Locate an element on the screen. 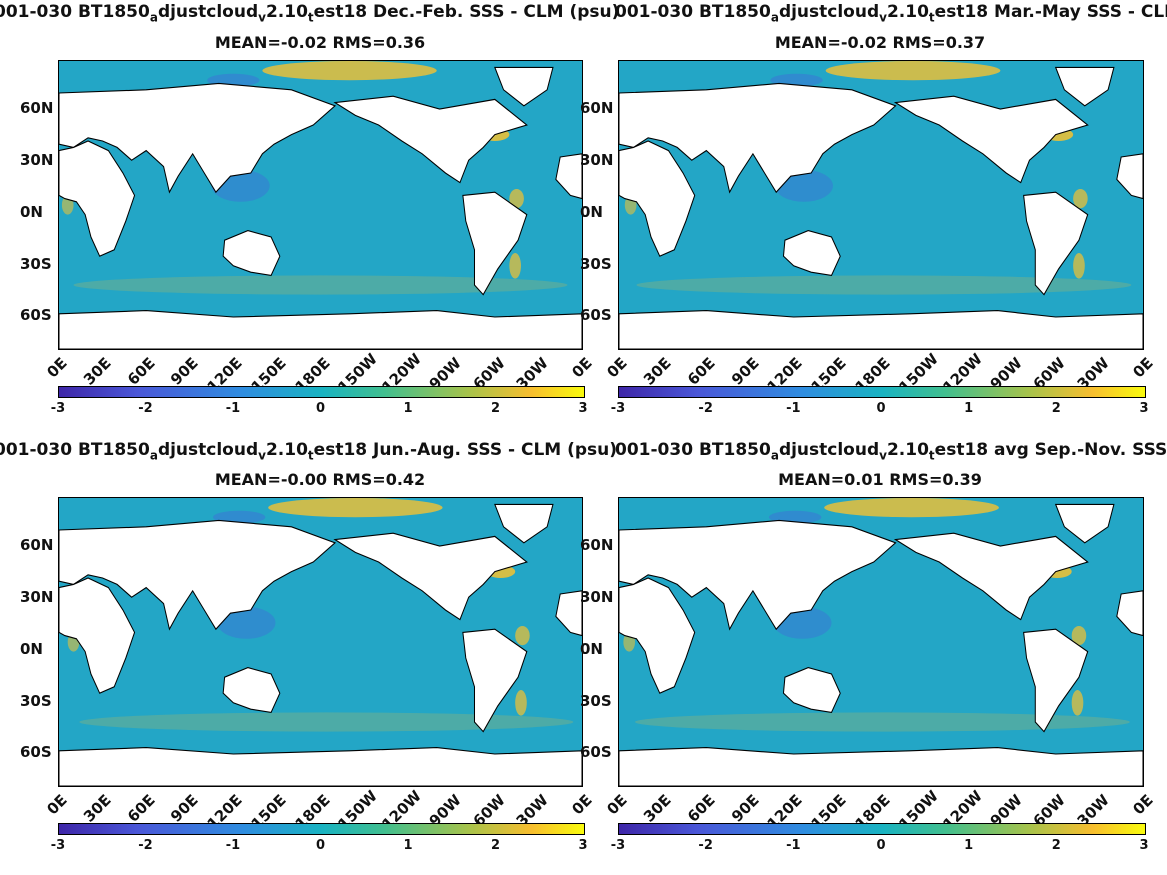 The width and height of the screenshot is (1167, 875). panel-stats: MEAN=-0.00 RMS=0.42 is located at coordinates (320, 479).